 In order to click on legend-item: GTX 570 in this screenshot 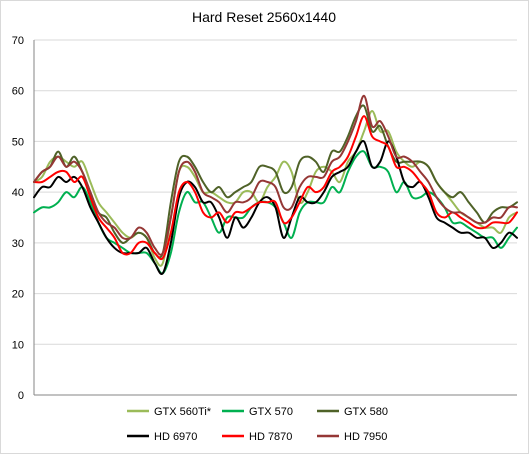, I will do `click(257, 412)`.